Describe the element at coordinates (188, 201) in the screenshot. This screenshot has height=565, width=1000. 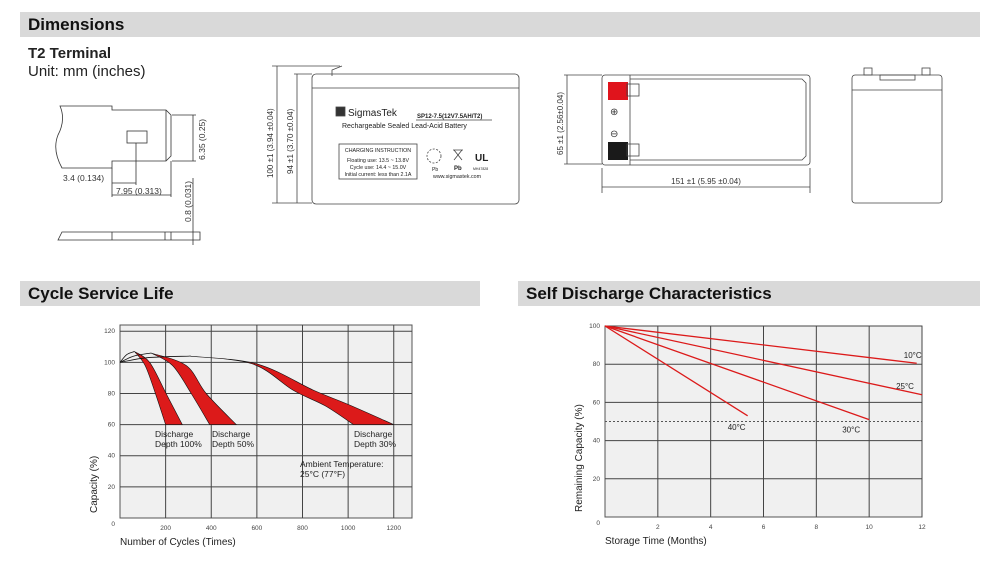
I see `dim-thickness: 0.8 (0.031)` at that location.